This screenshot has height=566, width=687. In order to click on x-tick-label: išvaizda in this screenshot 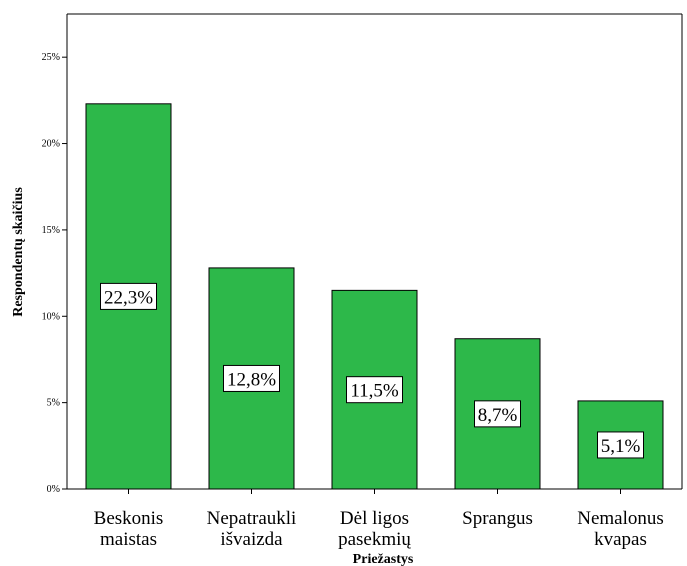, I will do `click(251, 539)`.